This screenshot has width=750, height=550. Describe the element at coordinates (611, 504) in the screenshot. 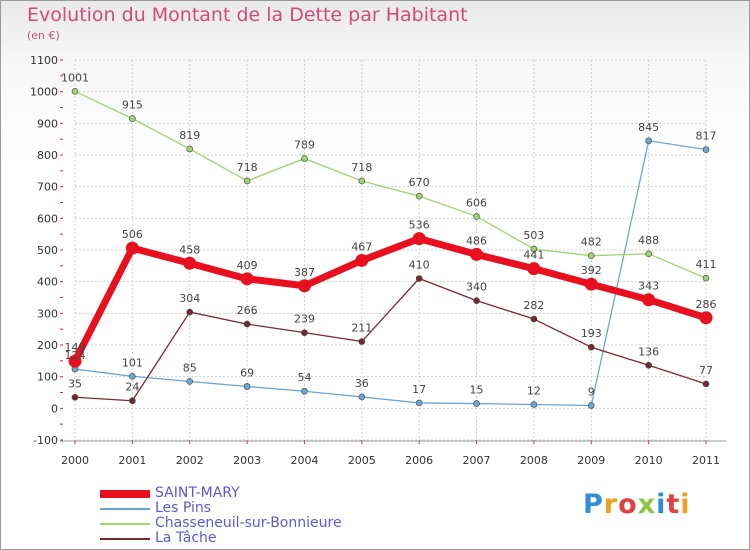

I see `logo-letter: r` at that location.